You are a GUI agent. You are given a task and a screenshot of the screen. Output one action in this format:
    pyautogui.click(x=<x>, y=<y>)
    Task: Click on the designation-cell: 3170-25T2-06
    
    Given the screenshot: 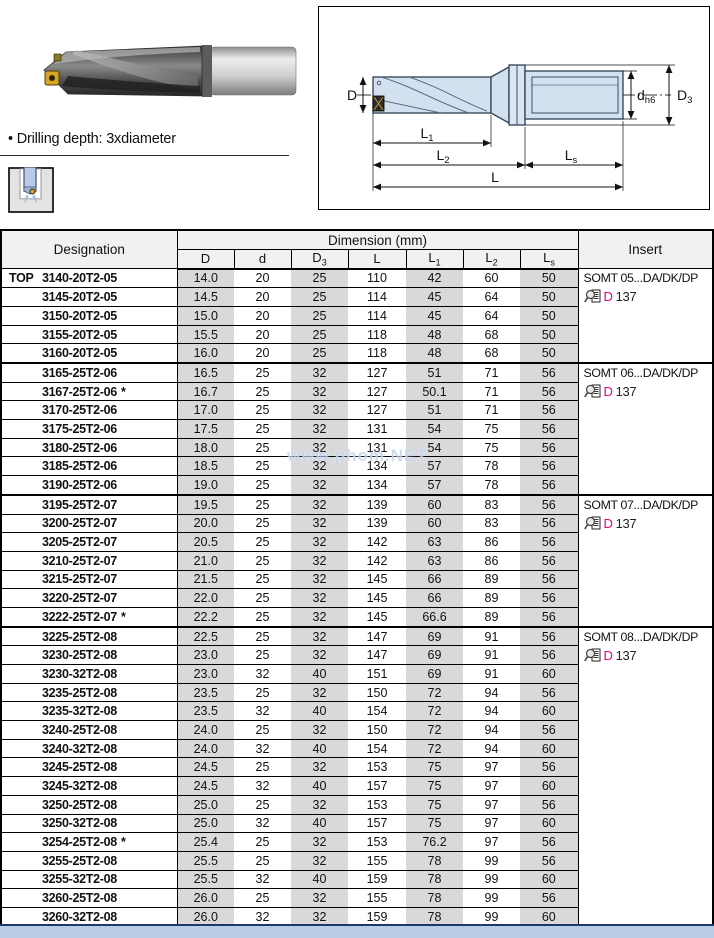 What is the action you would take?
    pyautogui.click(x=89, y=410)
    